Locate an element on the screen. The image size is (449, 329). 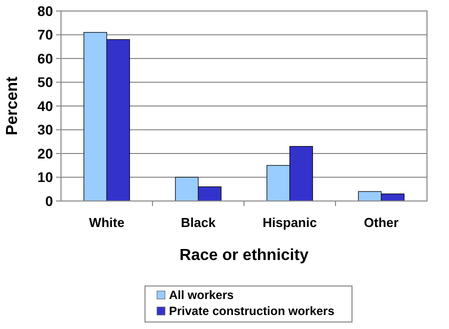
x-tick-label: Other is located at coordinates (381, 222).